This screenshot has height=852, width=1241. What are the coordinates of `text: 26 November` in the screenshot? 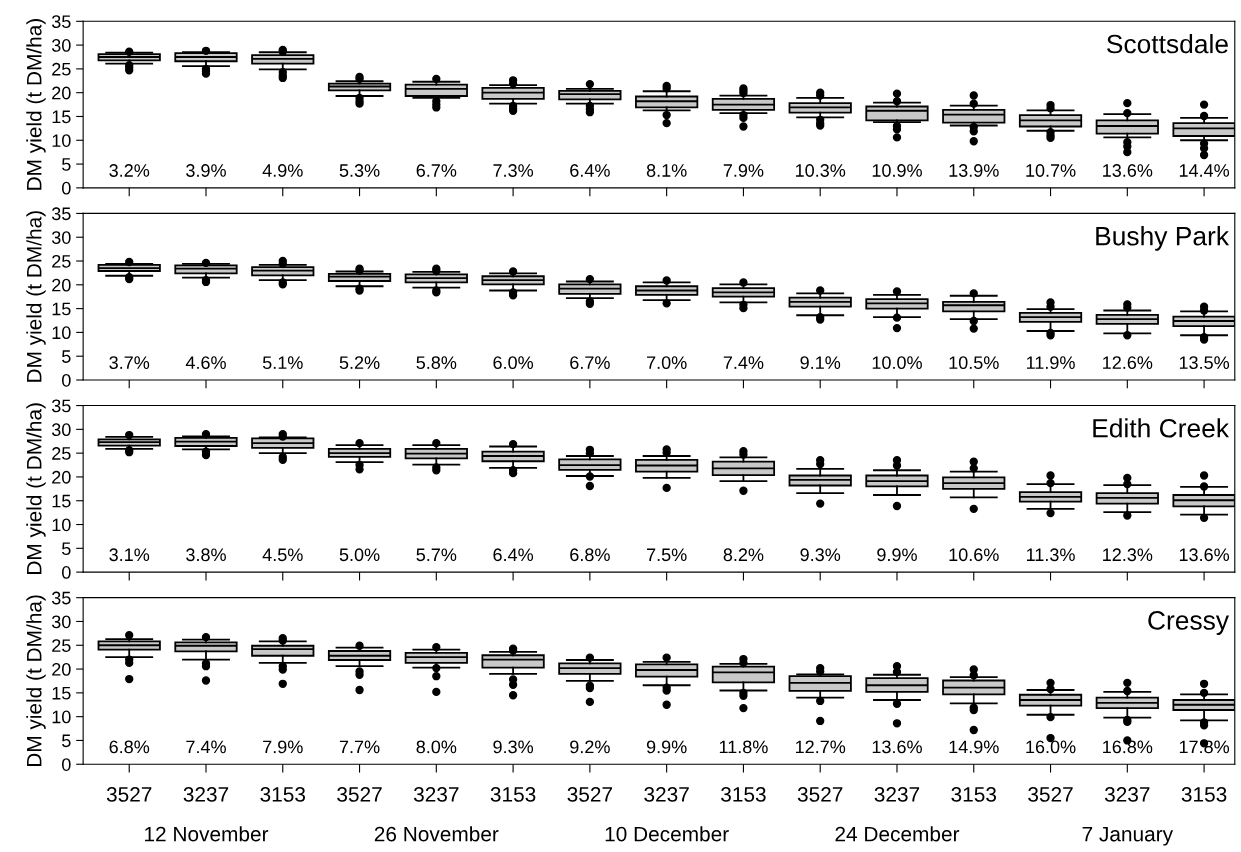 It's located at (436, 834).